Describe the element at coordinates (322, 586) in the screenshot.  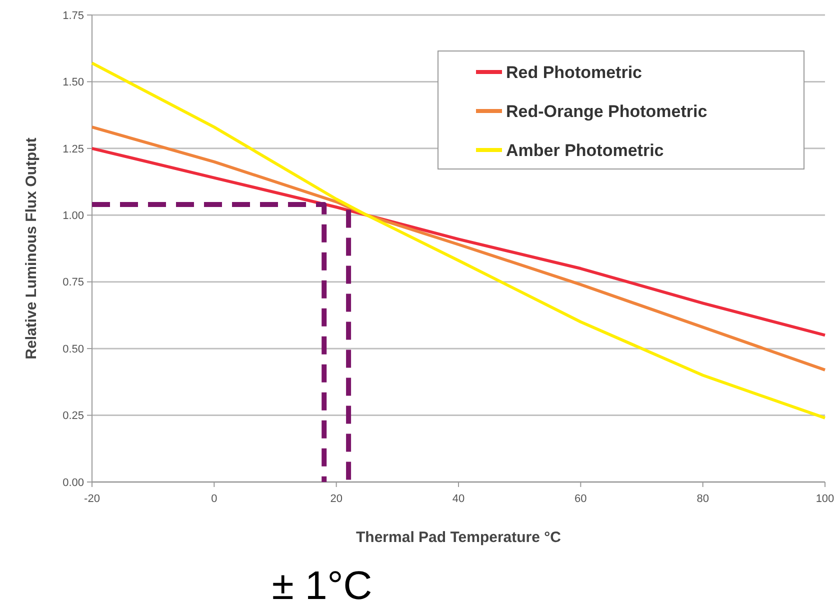
I see `text: ± 1°C` at that location.